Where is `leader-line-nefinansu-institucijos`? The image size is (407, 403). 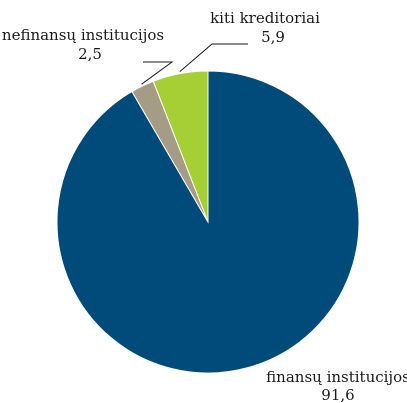
leader-line-nefinansu-institucijos is located at coordinates (157, 73).